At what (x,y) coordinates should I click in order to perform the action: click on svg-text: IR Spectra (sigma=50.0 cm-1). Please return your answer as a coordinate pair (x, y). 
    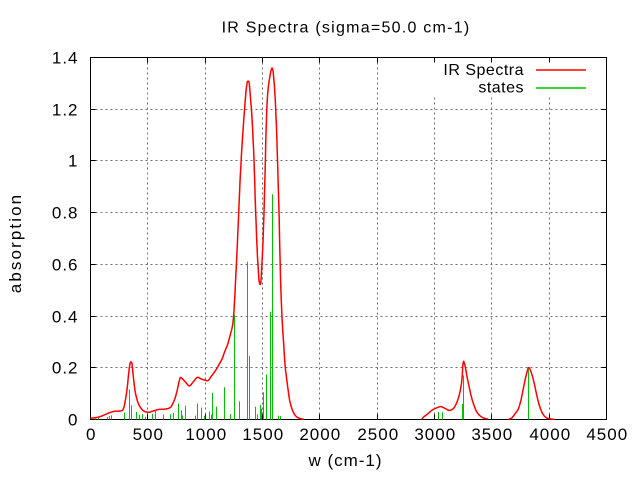
    Looking at the image, I should click on (346, 28).